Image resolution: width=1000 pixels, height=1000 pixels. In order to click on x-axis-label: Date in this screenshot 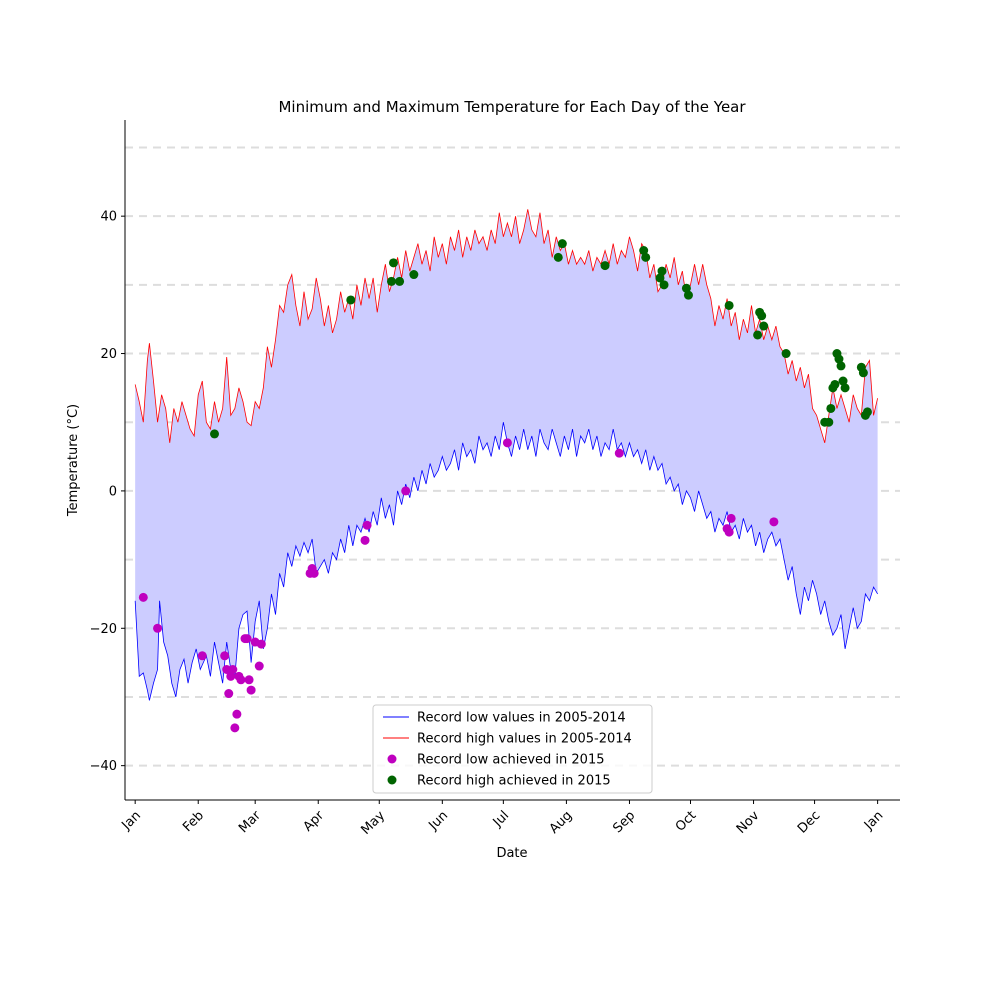, I will do `click(511, 853)`.